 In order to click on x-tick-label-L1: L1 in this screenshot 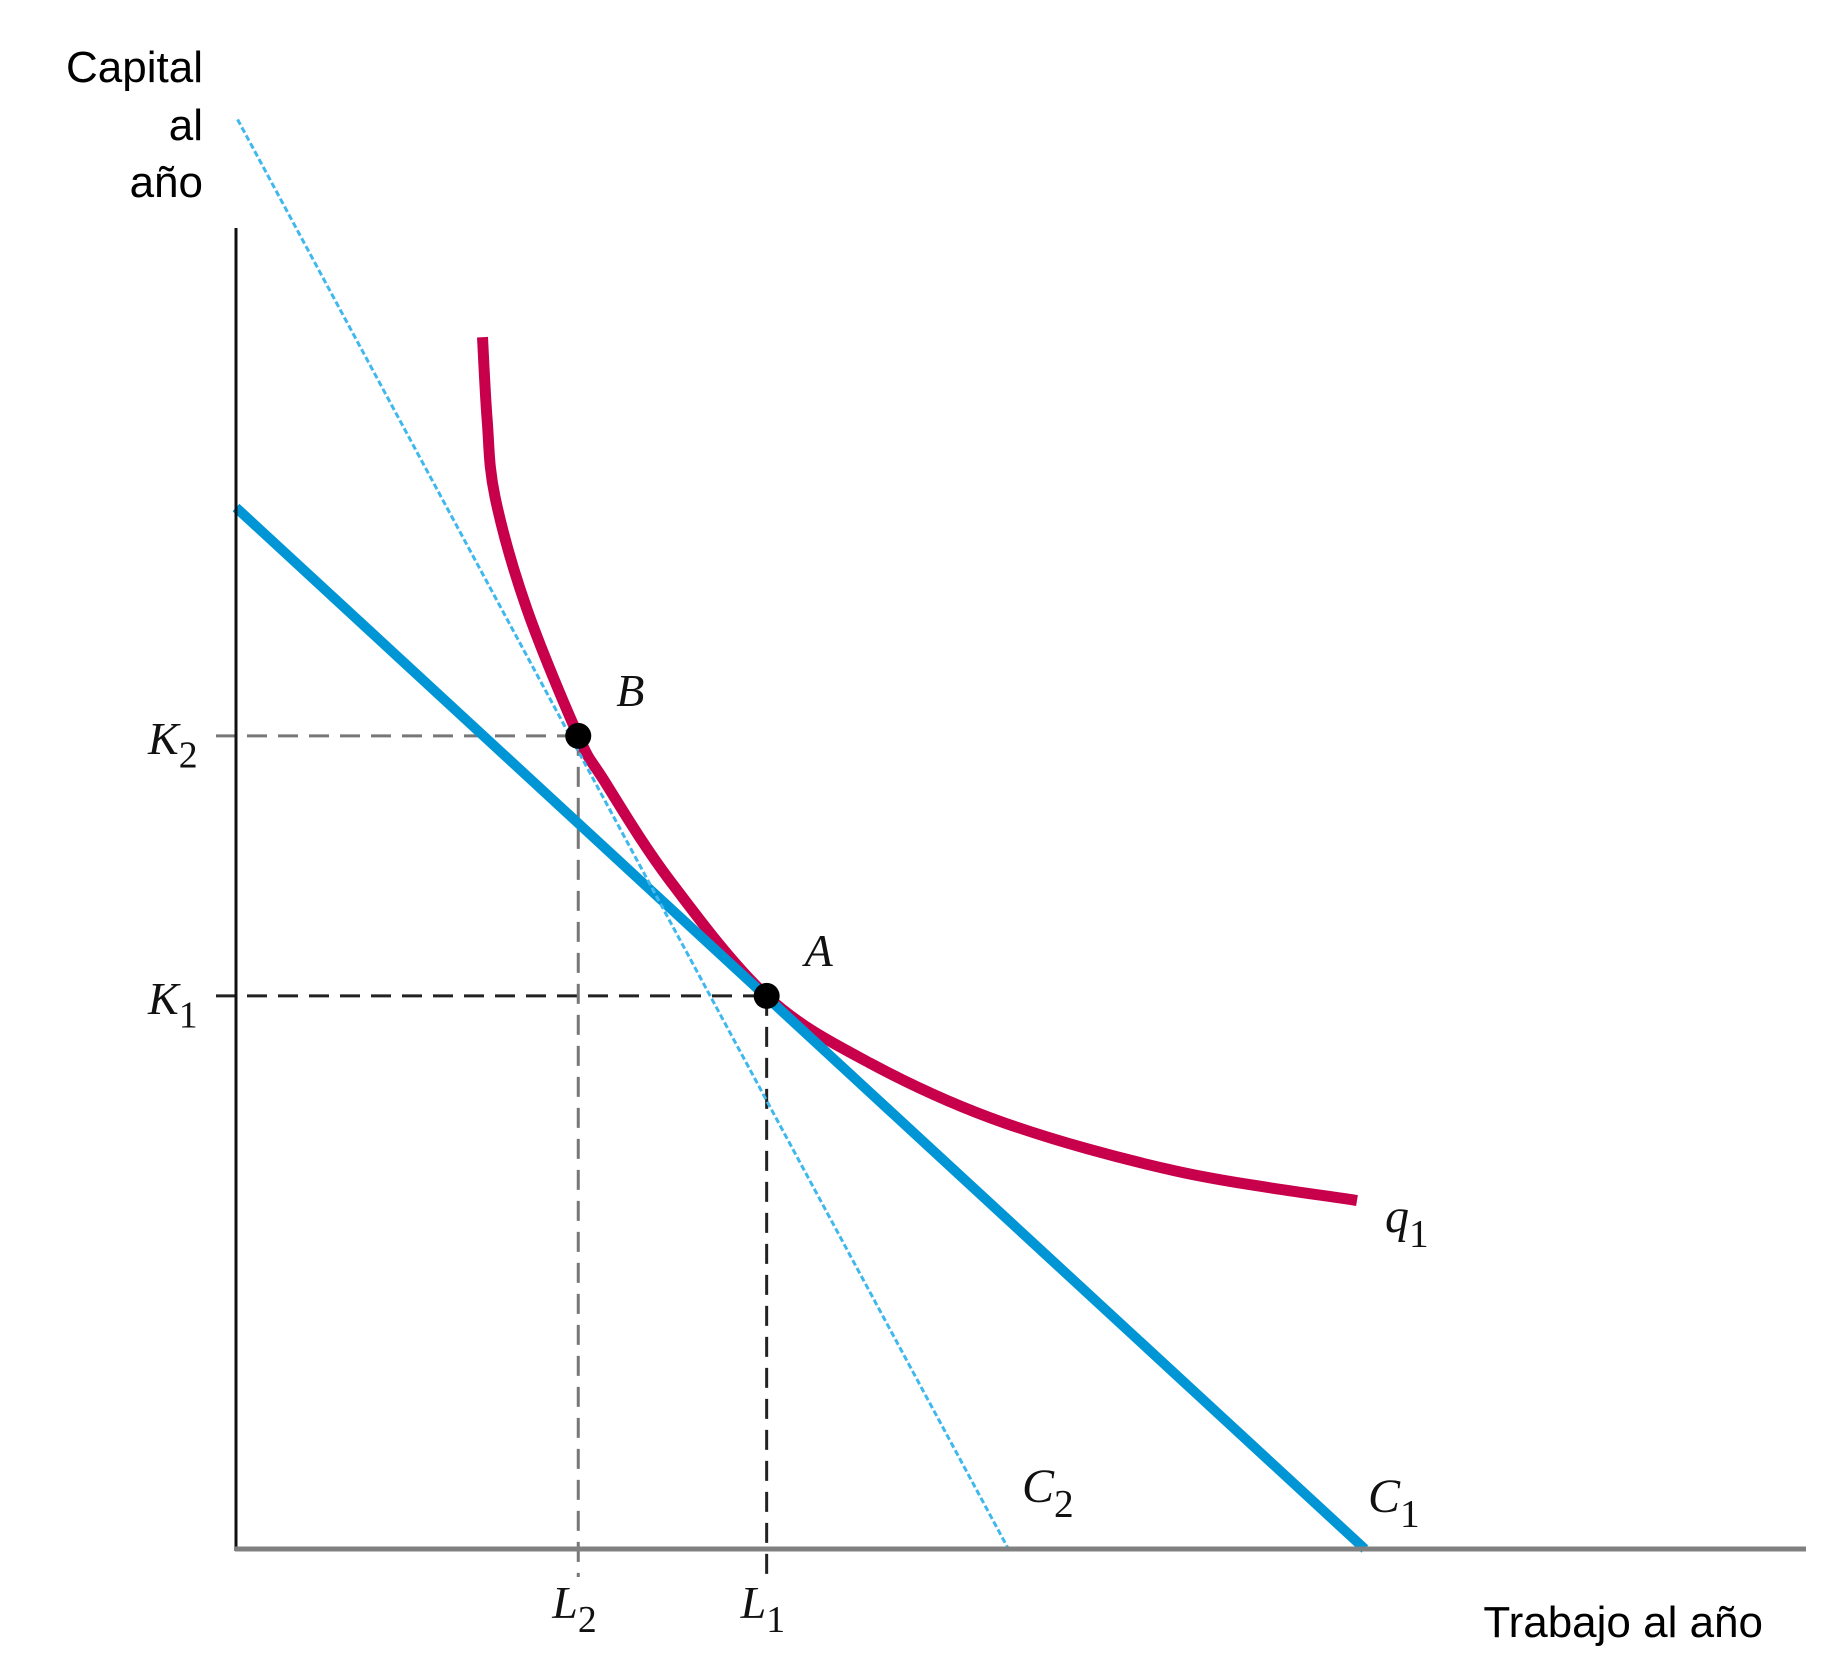, I will do `click(762, 1609)`.